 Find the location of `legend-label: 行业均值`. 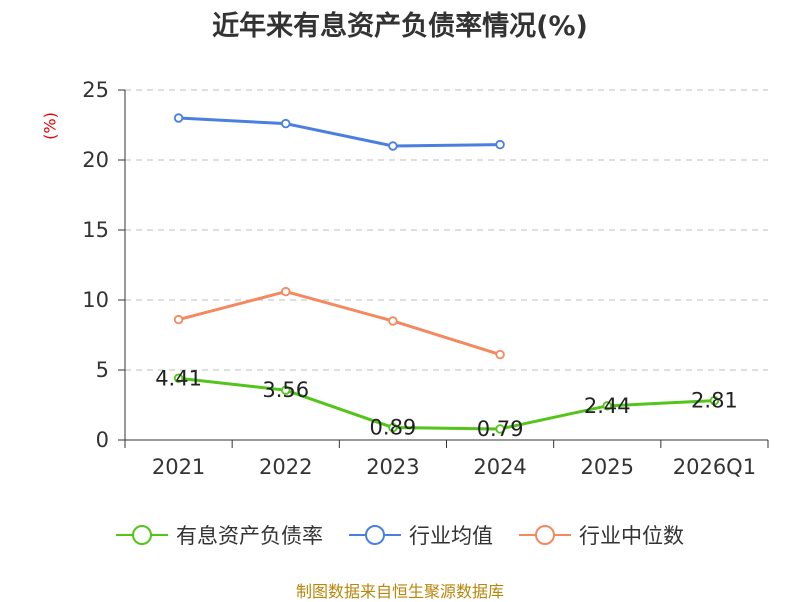

legend-label: 行业均值 is located at coordinates (451, 536).